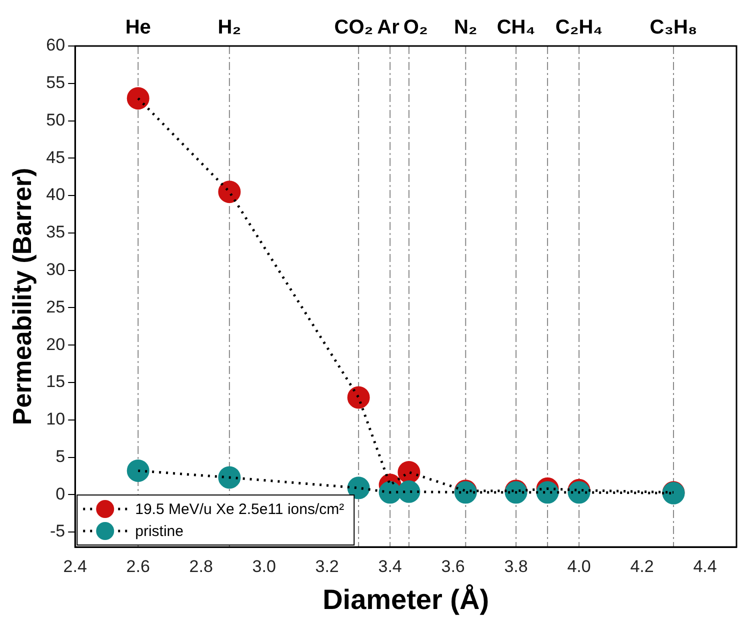  What do you see at coordinates (56, 232) in the screenshot?
I see `y-tick-label: 35` at bounding box center [56, 232].